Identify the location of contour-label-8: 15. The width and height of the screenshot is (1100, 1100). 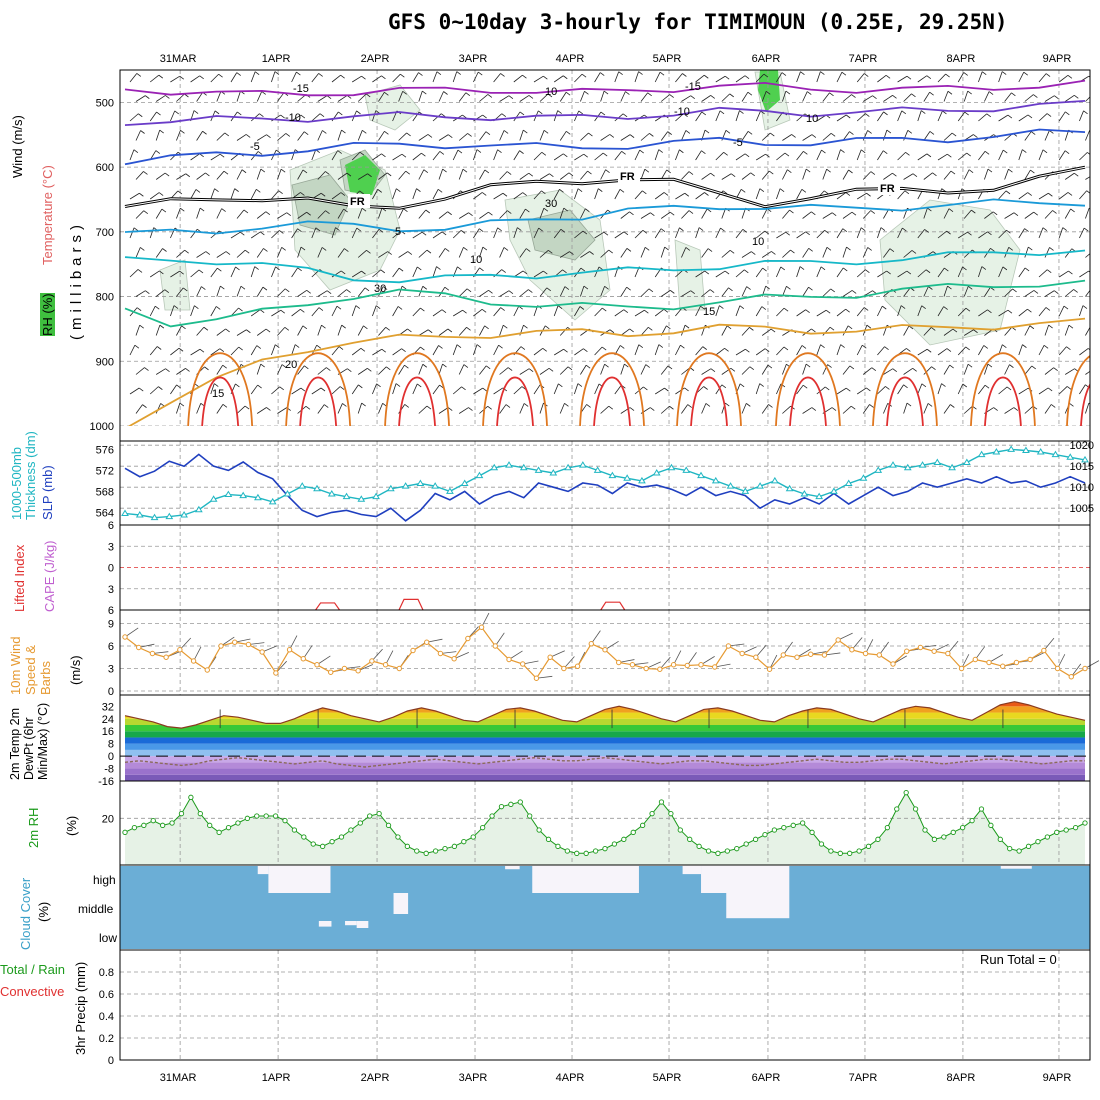
(709, 312).